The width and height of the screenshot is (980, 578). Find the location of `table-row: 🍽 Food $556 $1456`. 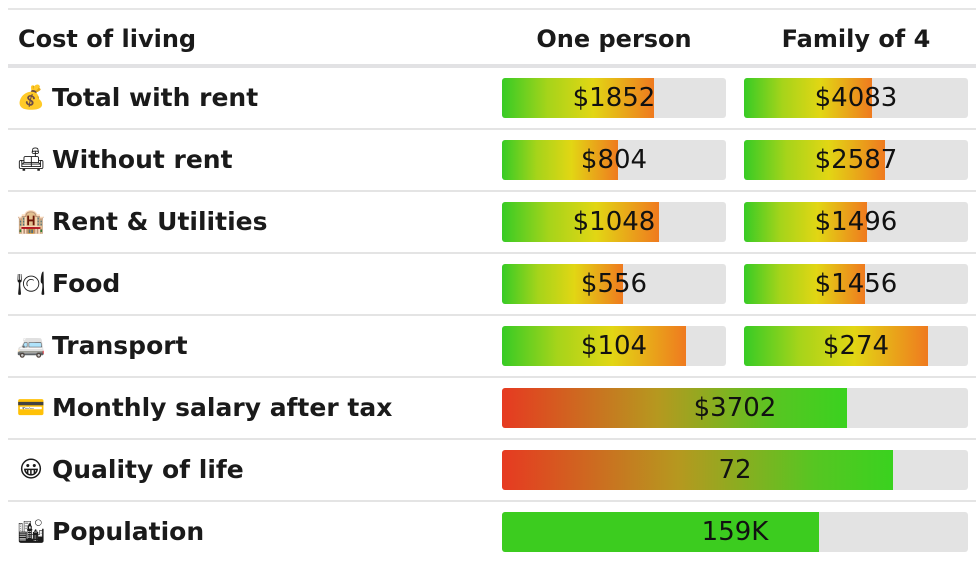

table-row: 🍽 Food $556 $1456 is located at coordinates (492, 285).